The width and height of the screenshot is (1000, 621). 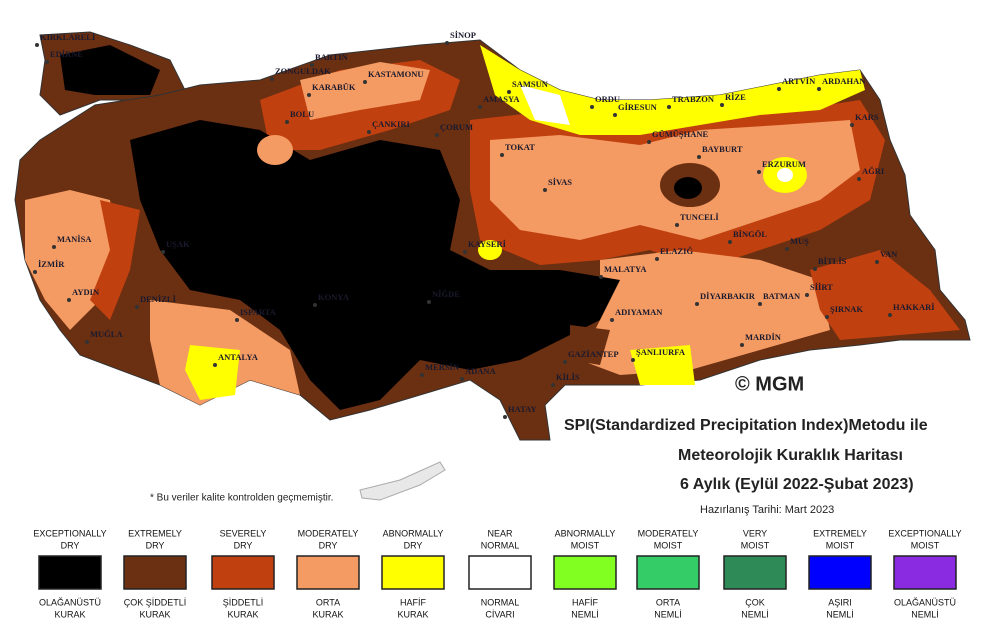 What do you see at coordinates (501, 99) in the screenshot?
I see `city-label: AMASYA` at bounding box center [501, 99].